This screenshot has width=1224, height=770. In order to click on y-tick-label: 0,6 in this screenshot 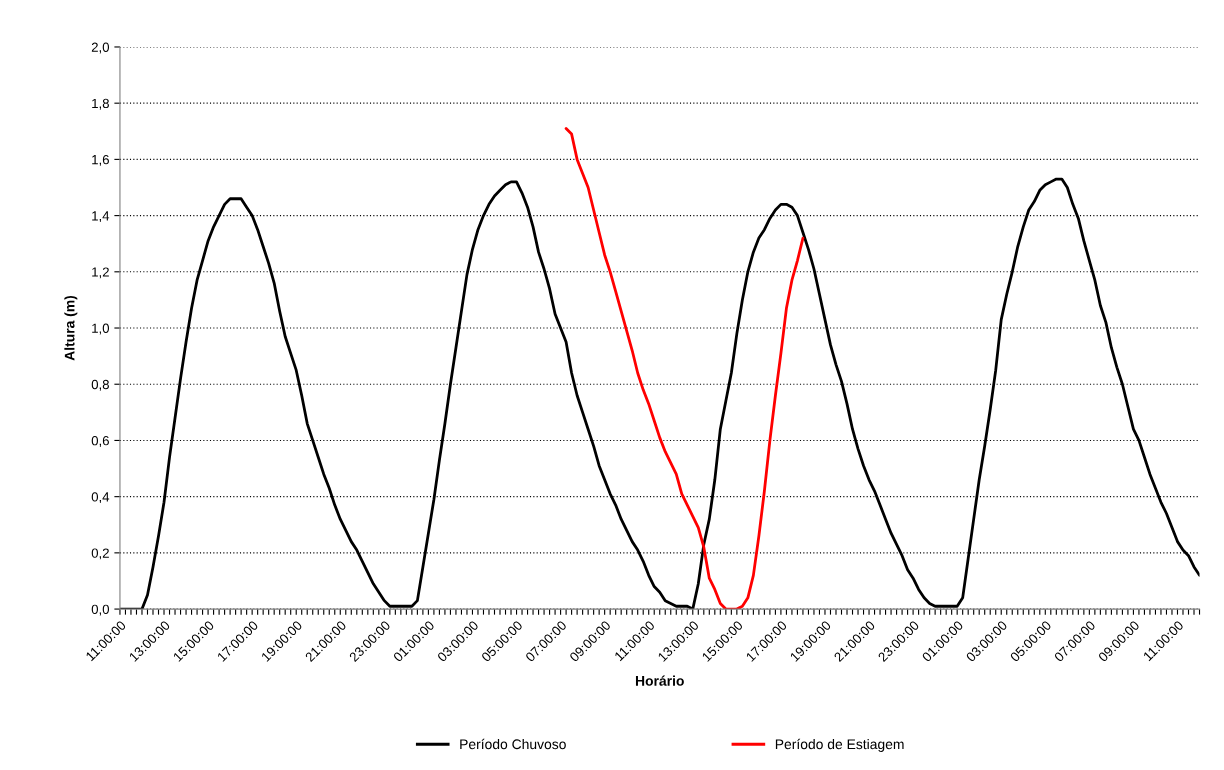, I will do `click(100, 441)`.